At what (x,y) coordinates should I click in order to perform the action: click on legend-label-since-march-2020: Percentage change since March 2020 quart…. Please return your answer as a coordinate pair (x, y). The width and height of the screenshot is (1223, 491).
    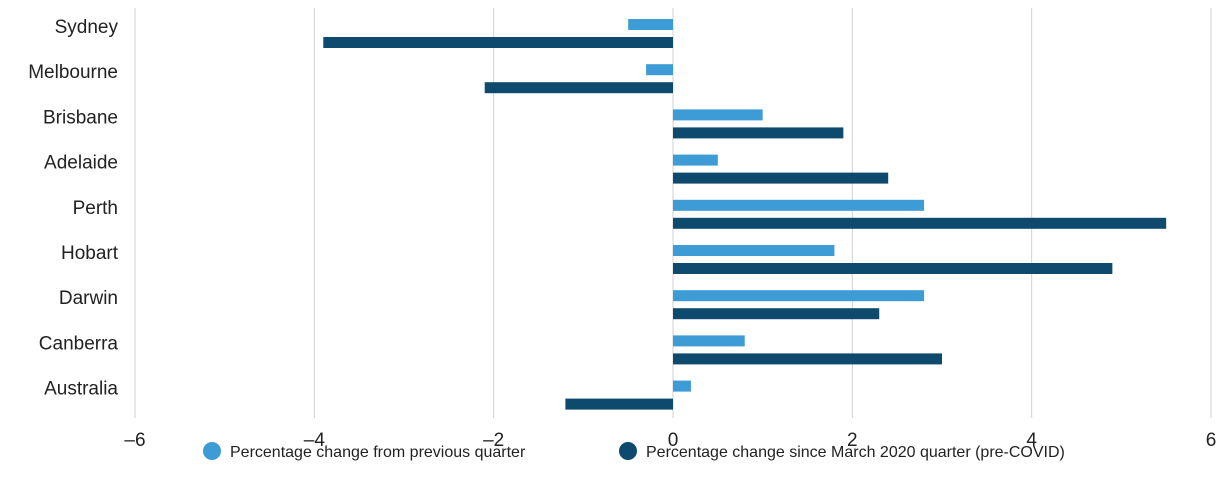
    Looking at the image, I should click on (855, 452).